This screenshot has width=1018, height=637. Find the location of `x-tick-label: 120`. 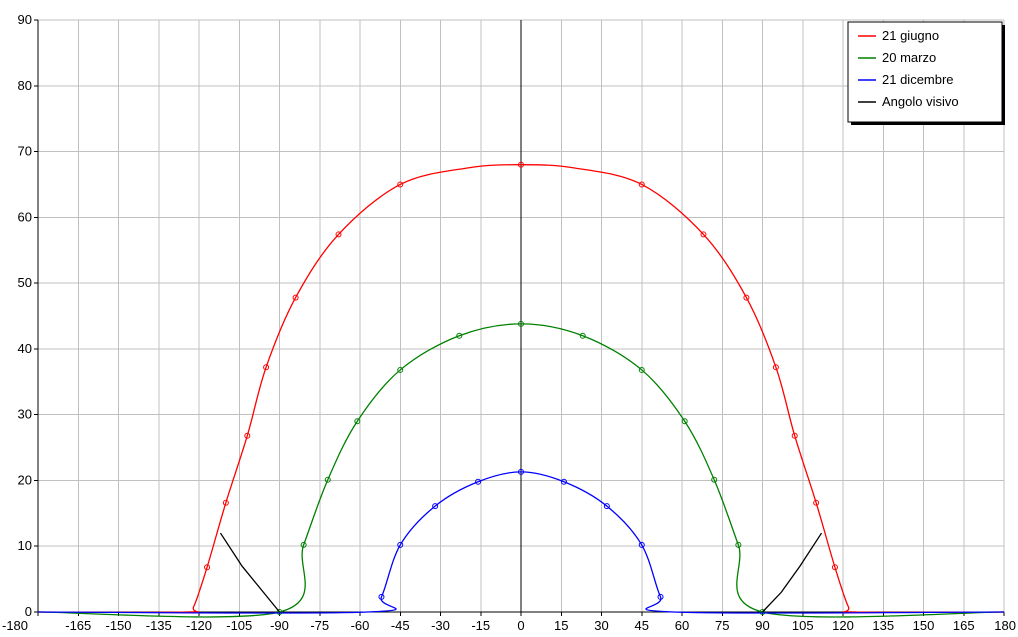

x-tick-label: 120 is located at coordinates (843, 625).